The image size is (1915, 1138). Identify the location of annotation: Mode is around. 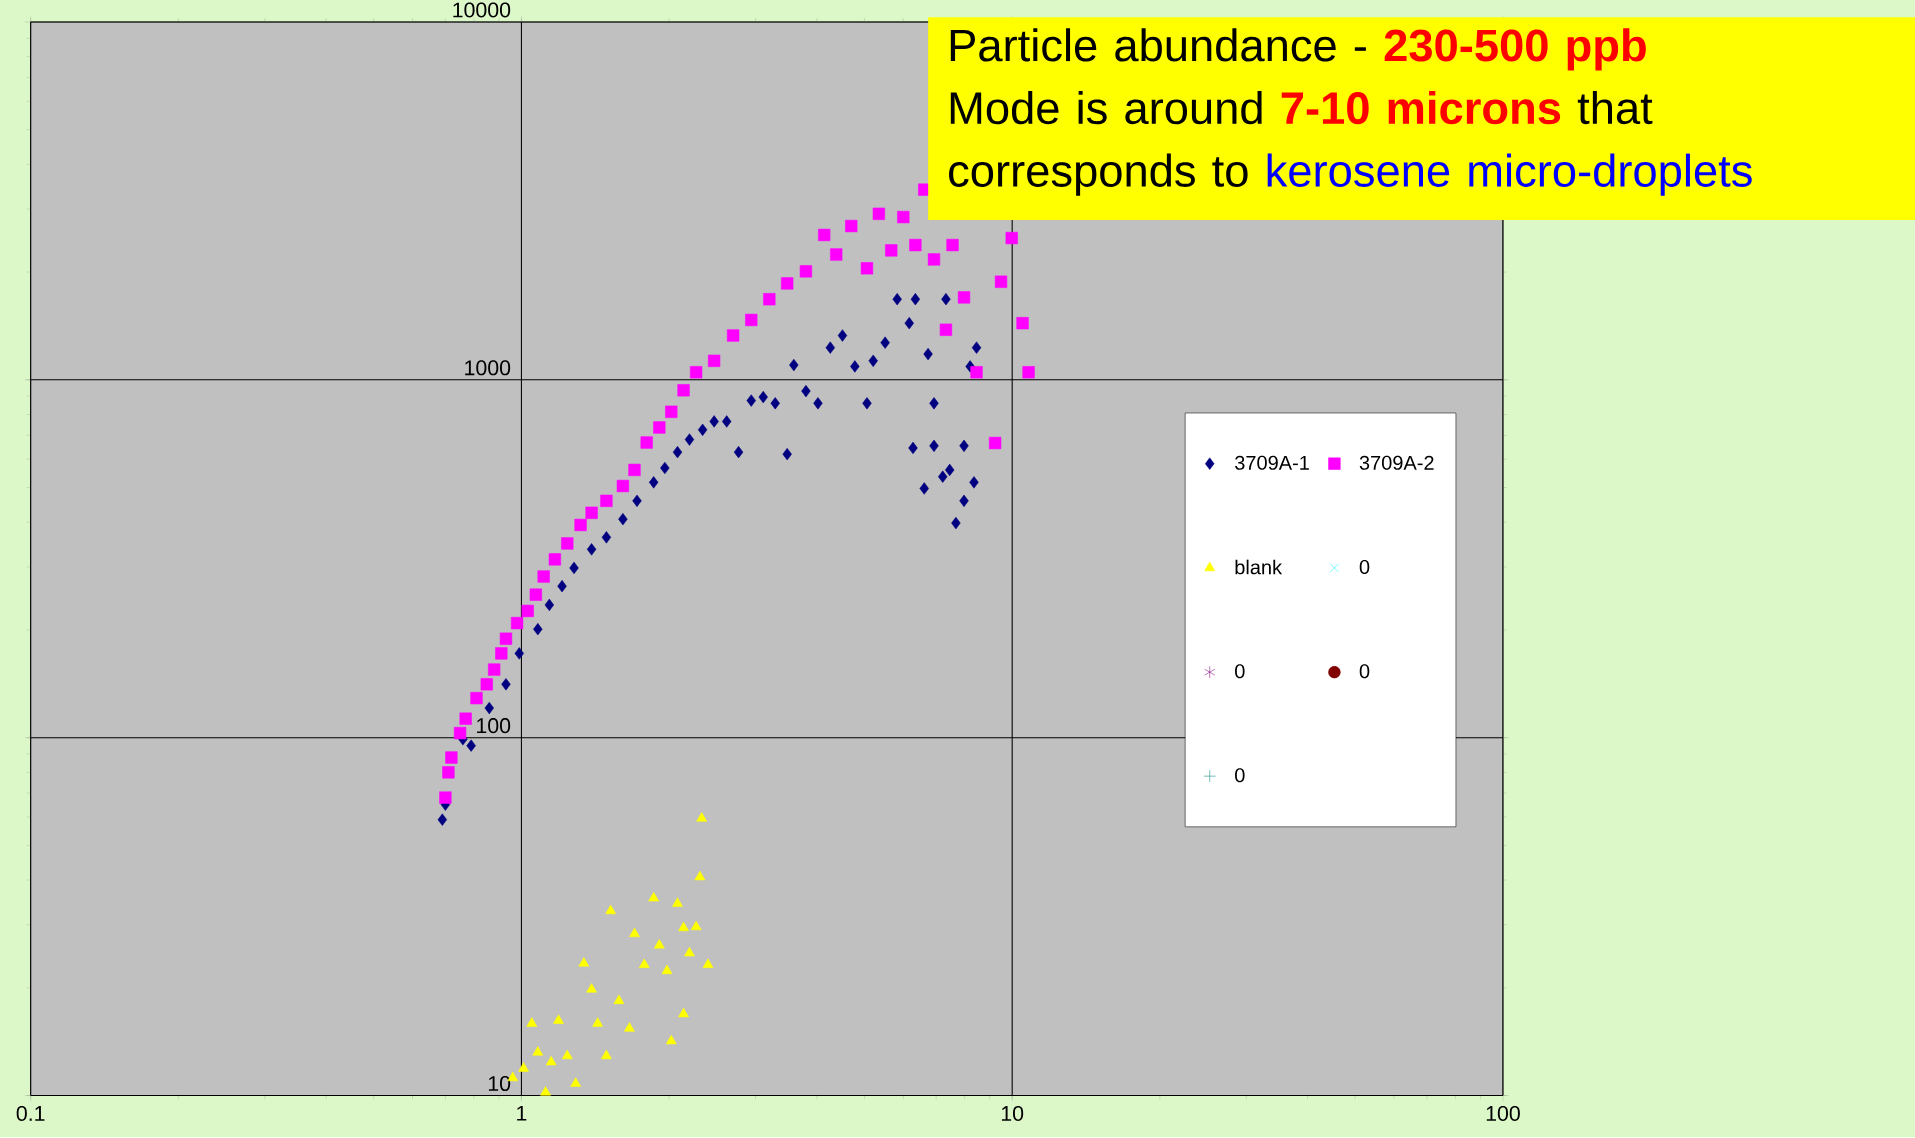
(1106, 108).